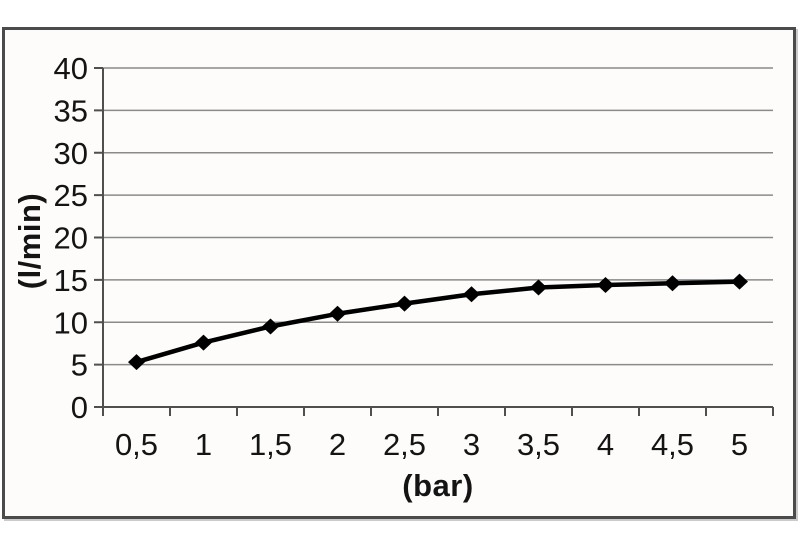  What do you see at coordinates (71, 68) in the screenshot?
I see `y-tick-label: 40` at bounding box center [71, 68].